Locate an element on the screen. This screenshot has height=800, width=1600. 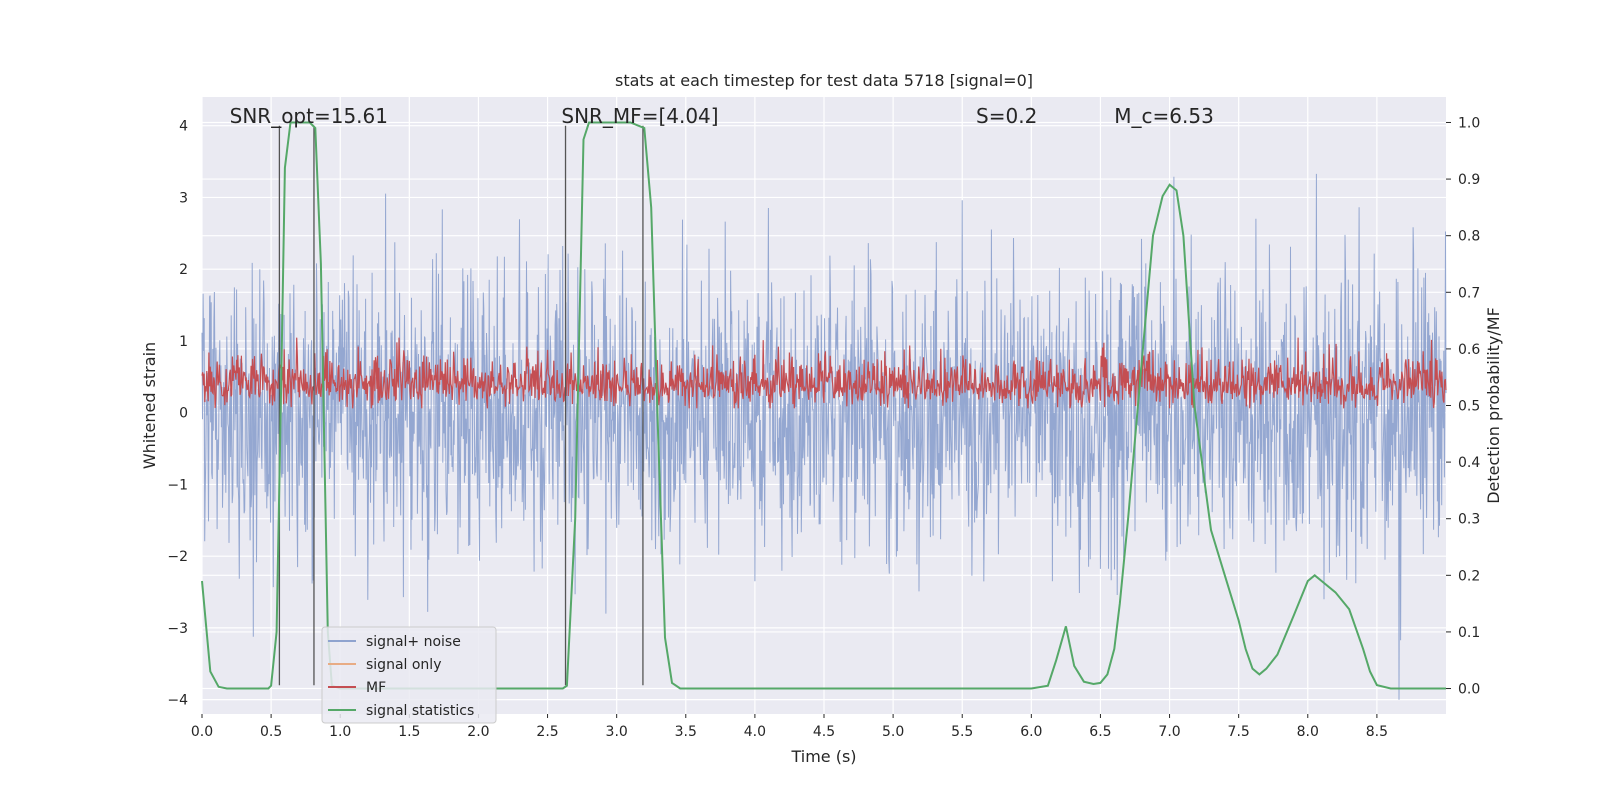
y-tick-label: −3 is located at coordinates (177, 629).